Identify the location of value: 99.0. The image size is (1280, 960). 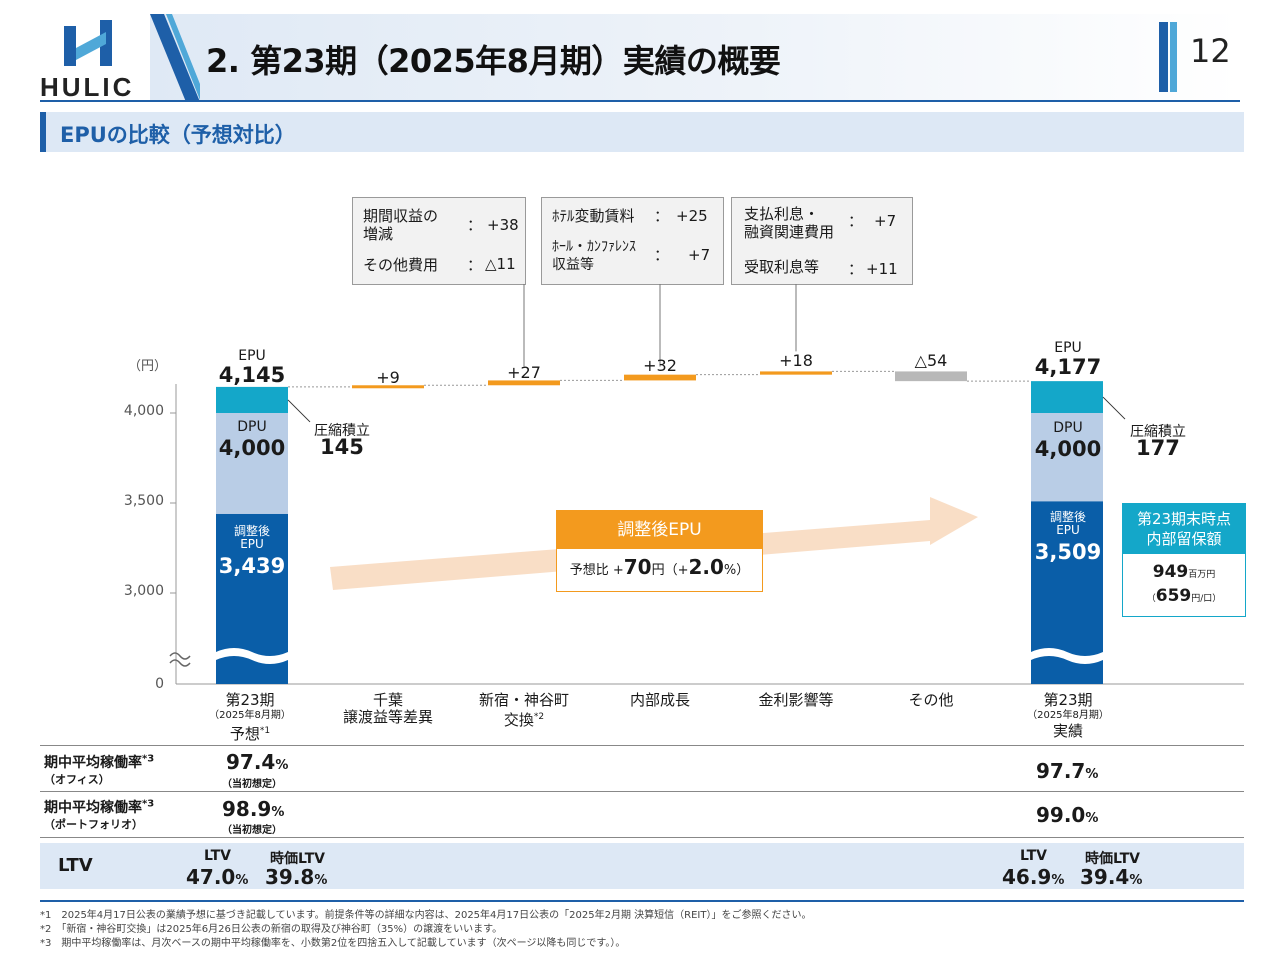
(1061, 815).